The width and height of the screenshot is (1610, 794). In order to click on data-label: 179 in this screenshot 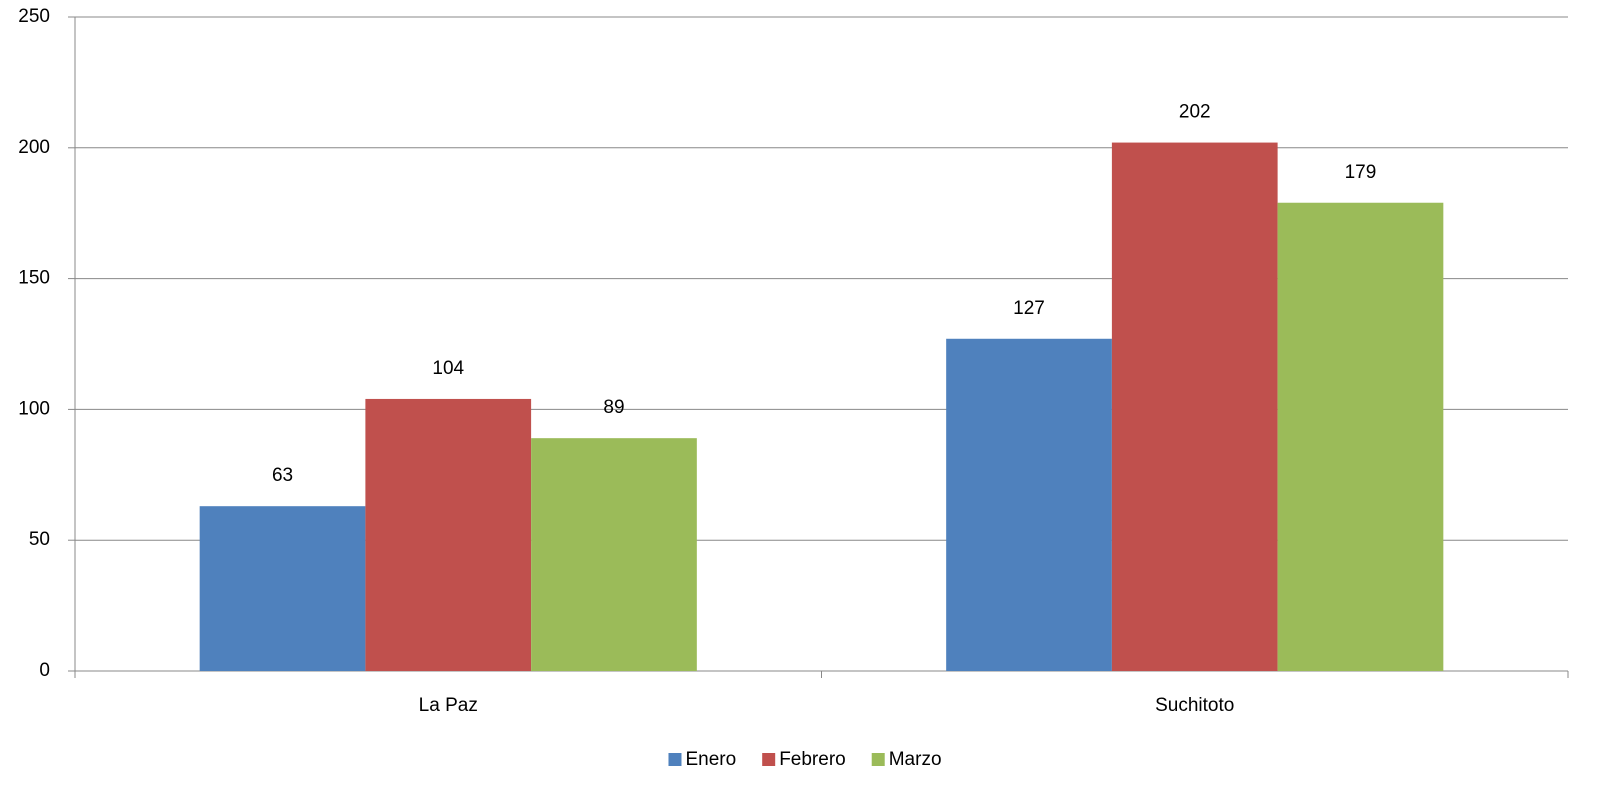, I will do `click(1361, 172)`.